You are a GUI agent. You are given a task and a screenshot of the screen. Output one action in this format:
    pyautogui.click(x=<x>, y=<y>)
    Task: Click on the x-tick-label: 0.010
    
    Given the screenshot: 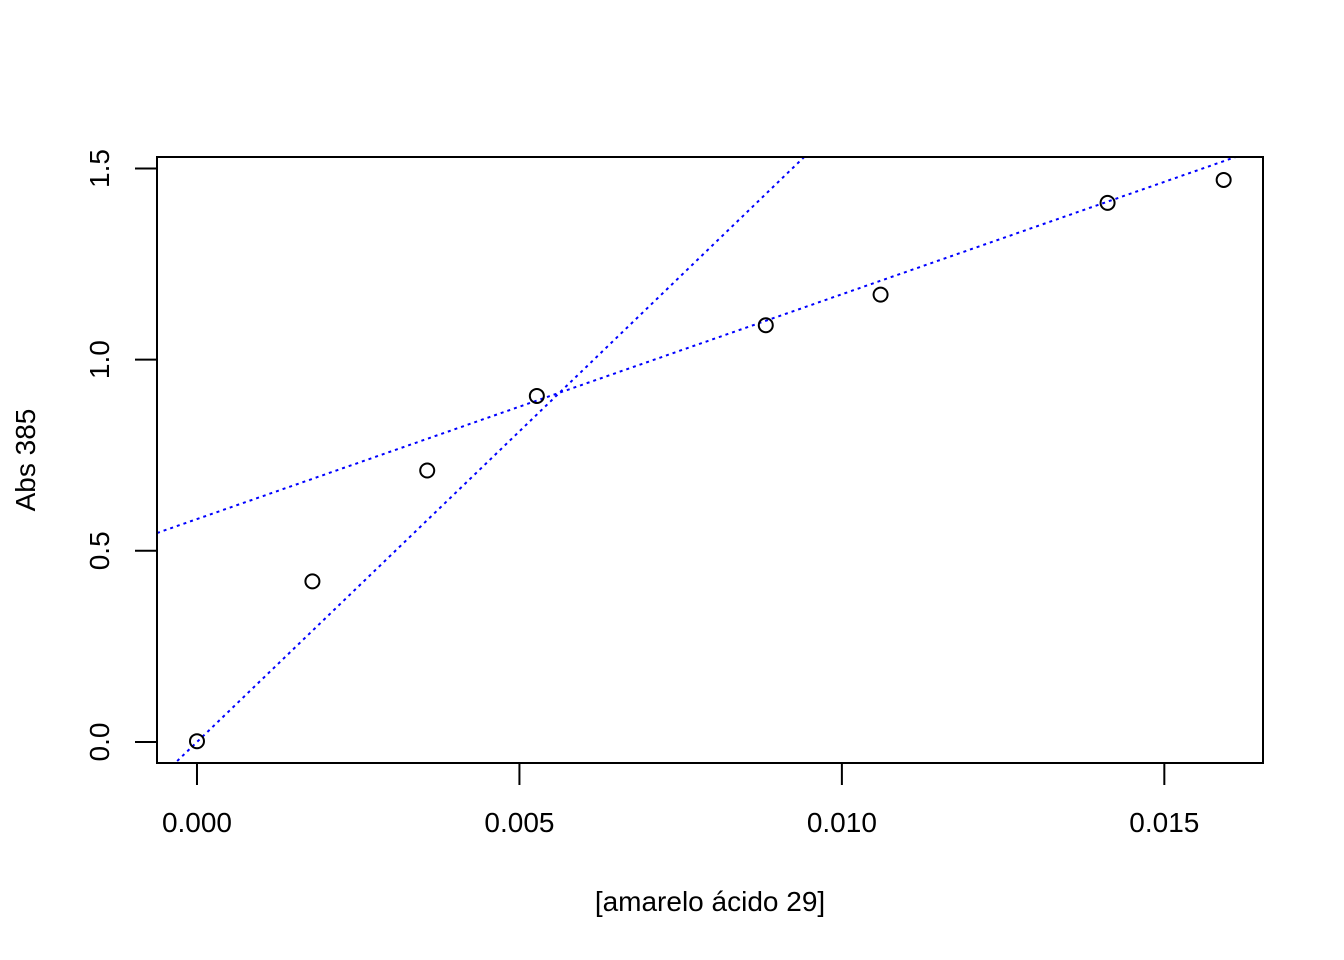 What is the action you would take?
    pyautogui.click(x=842, y=822)
    